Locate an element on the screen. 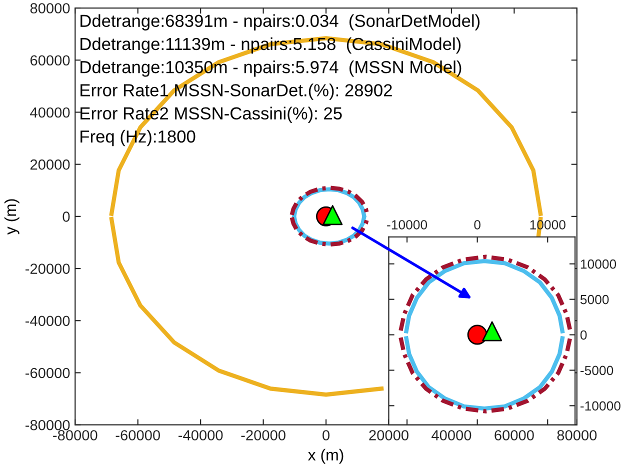 This screenshot has height=471, width=621. y-tick-label: 5000 is located at coordinates (594, 299).